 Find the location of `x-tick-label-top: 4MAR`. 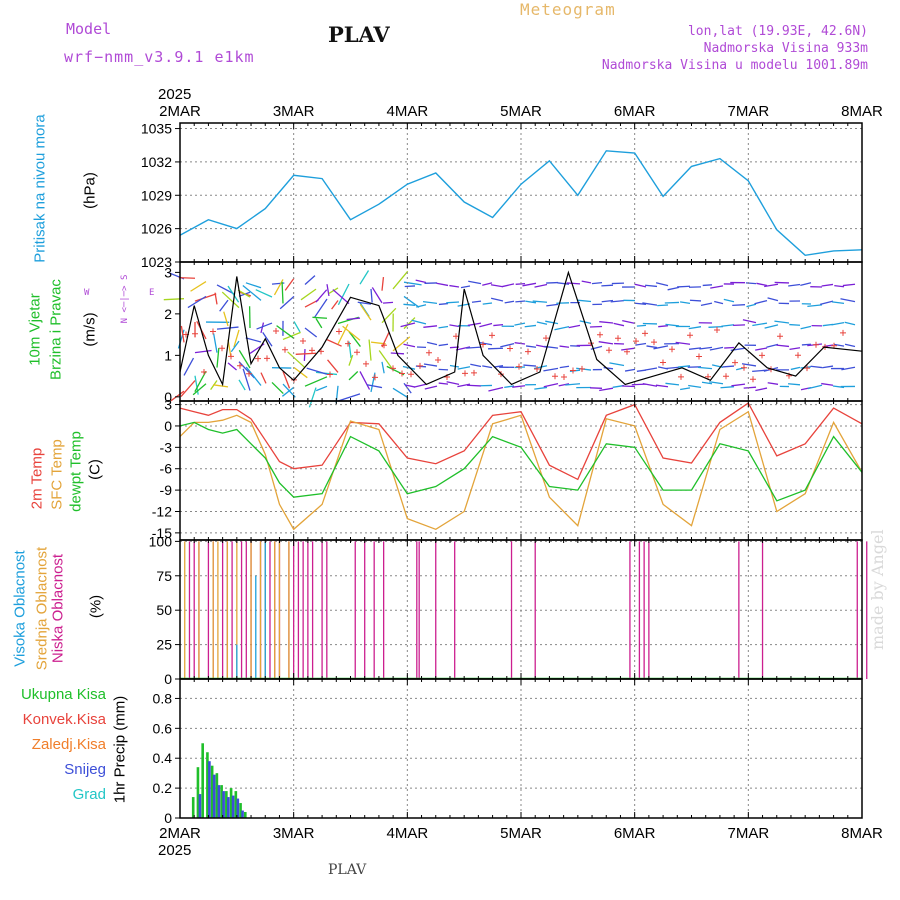

x-tick-label-top: 4MAR is located at coordinates (407, 111).